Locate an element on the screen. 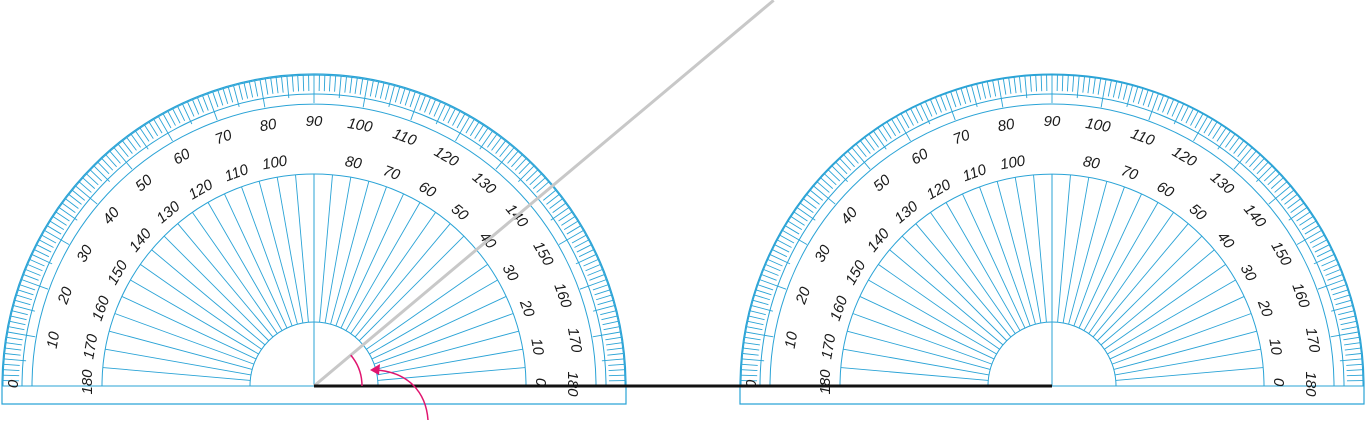 This screenshot has width=1366, height=422. outer-scale-label: 130 is located at coordinates (484, 184).